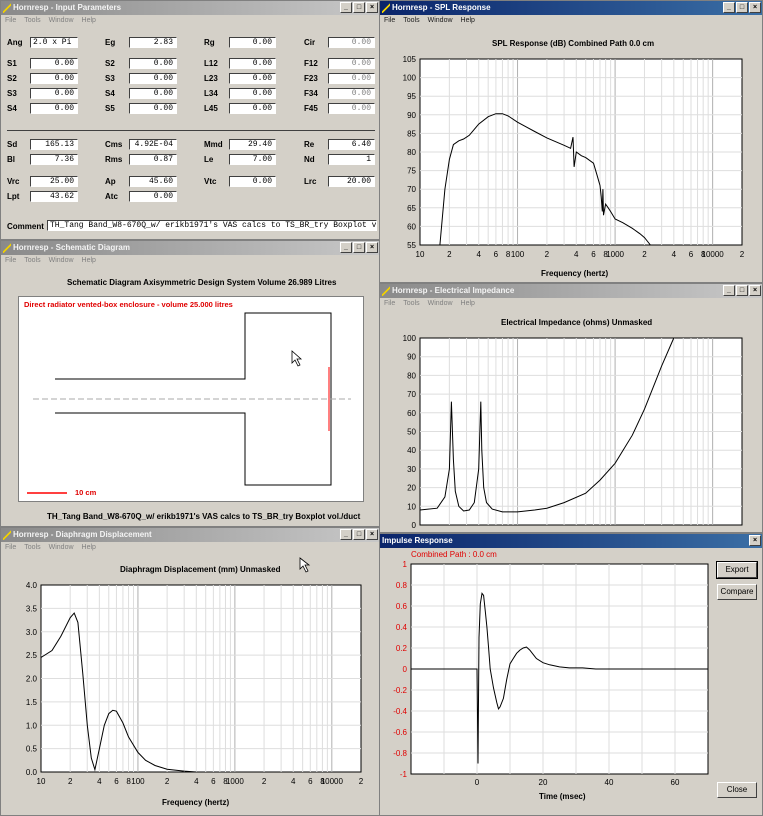 The width and height of the screenshot is (763, 816). Describe the element at coordinates (252, 93) in the screenshot. I see `param-field-l34: 0.00` at that location.